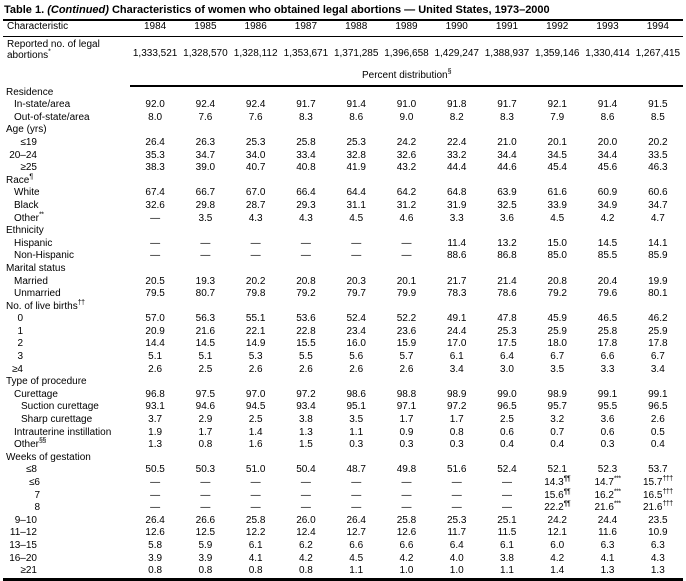 The image size is (686, 581). Describe the element at coordinates (255, 142) in the screenshot. I see `value-cell: 25.3` at that location.